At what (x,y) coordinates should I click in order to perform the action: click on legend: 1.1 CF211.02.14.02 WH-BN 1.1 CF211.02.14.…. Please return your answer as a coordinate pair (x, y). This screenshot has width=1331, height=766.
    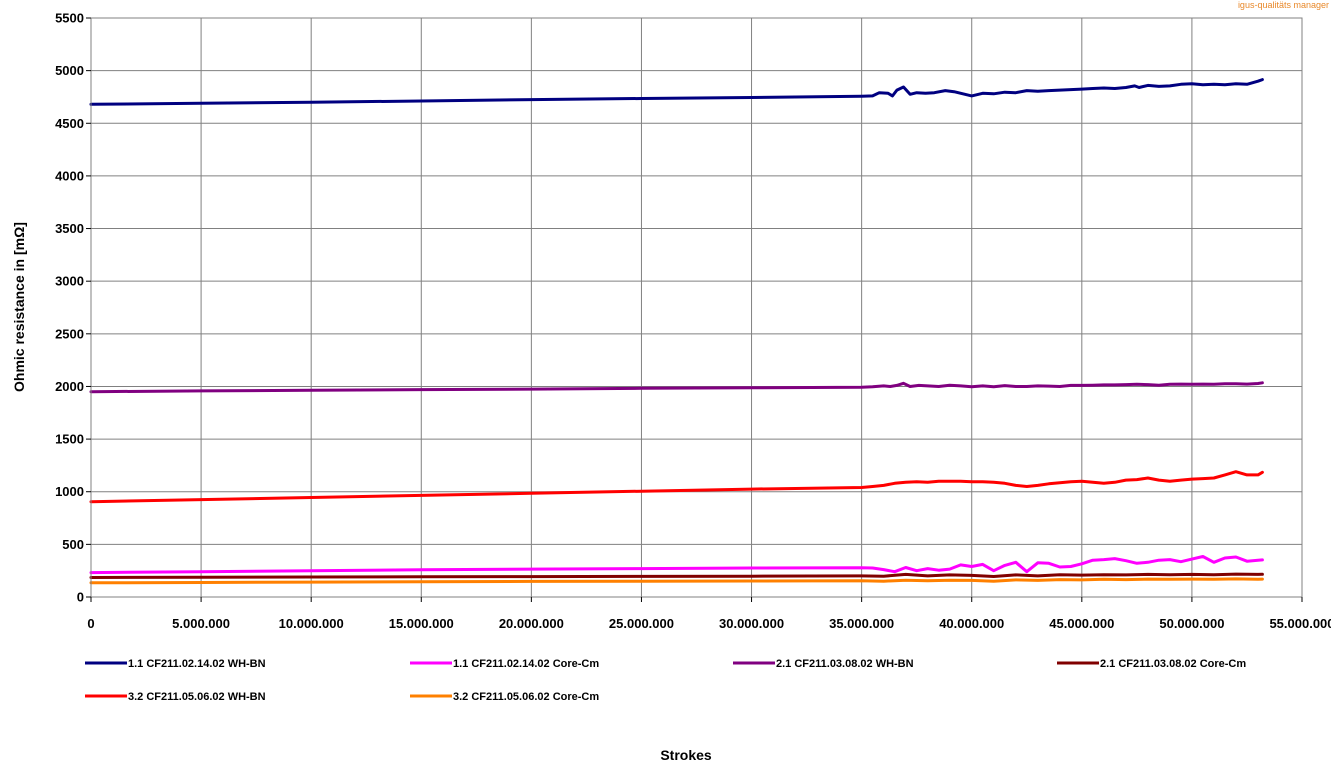
    Looking at the image, I should click on (665, 680).